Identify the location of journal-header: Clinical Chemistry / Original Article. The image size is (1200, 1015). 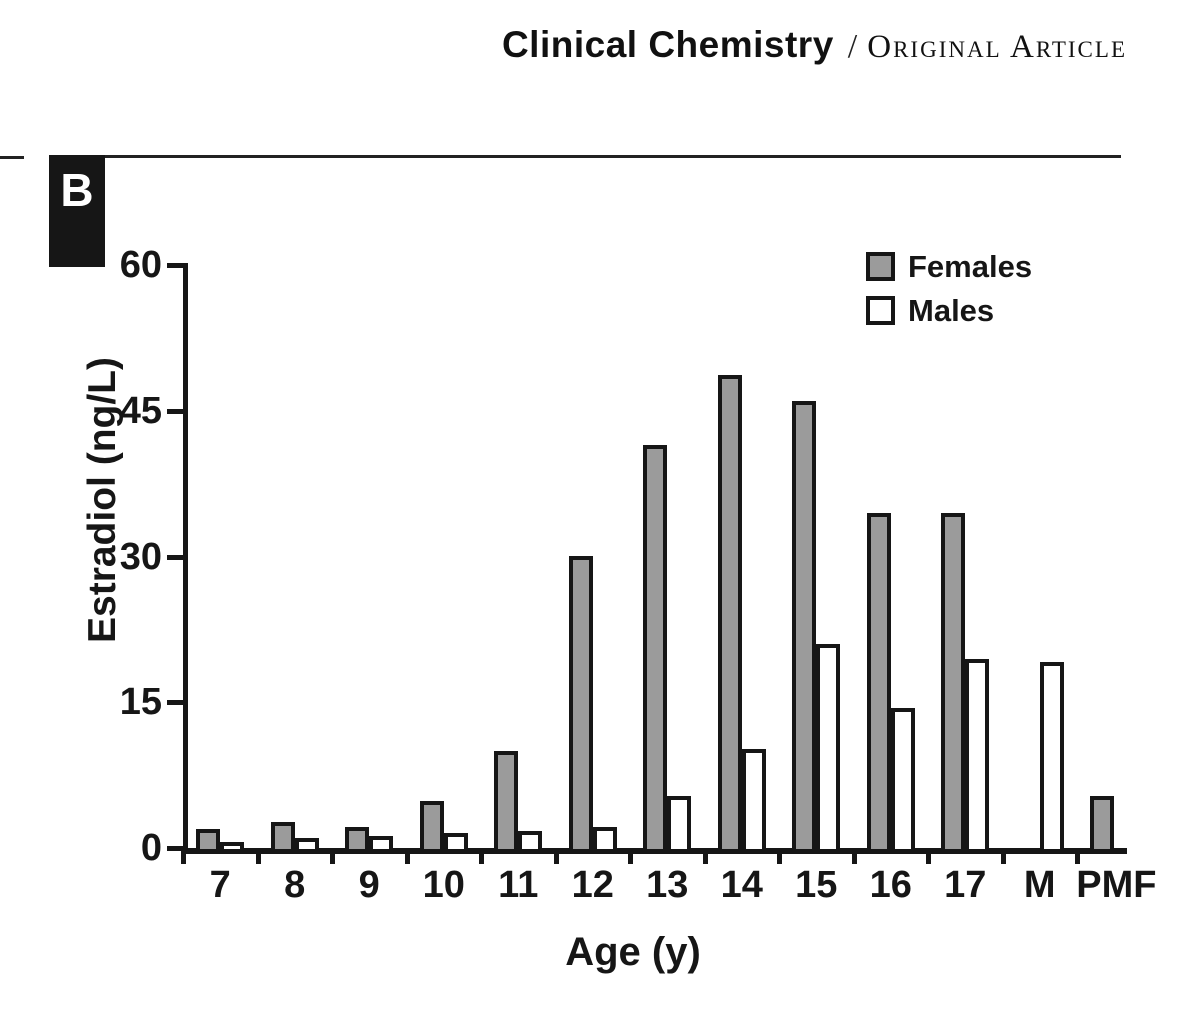
(814, 45).